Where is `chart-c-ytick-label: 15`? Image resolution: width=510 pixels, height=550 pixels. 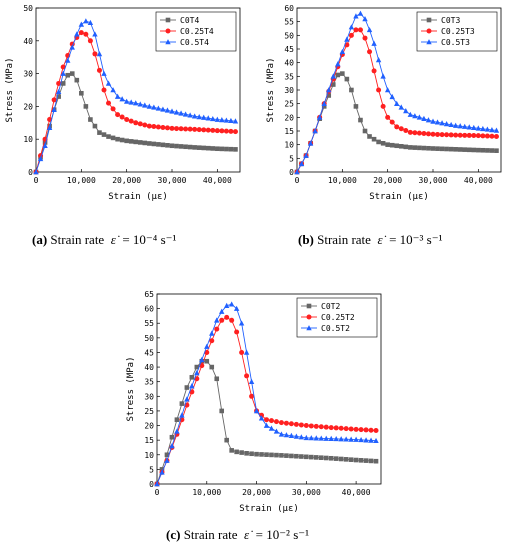
chart-c-ytick-label: 15 is located at coordinates (149, 440).